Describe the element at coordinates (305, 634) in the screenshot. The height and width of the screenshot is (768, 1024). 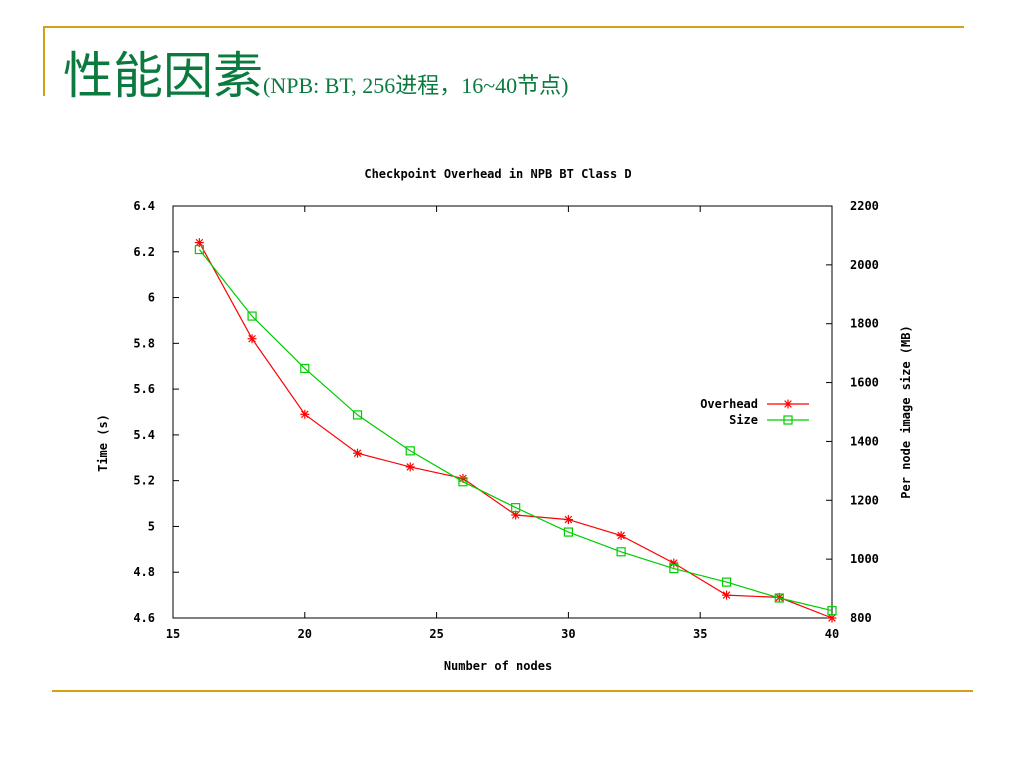
I see `x-tick-label: 20` at that location.